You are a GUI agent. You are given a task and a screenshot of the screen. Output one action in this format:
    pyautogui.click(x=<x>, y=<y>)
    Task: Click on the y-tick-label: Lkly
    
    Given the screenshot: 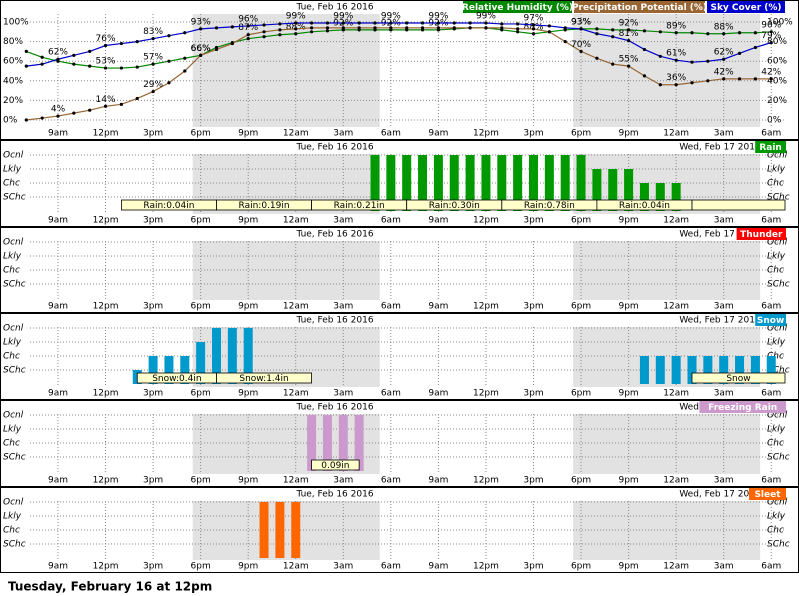 What is the action you would take?
    pyautogui.click(x=12, y=343)
    